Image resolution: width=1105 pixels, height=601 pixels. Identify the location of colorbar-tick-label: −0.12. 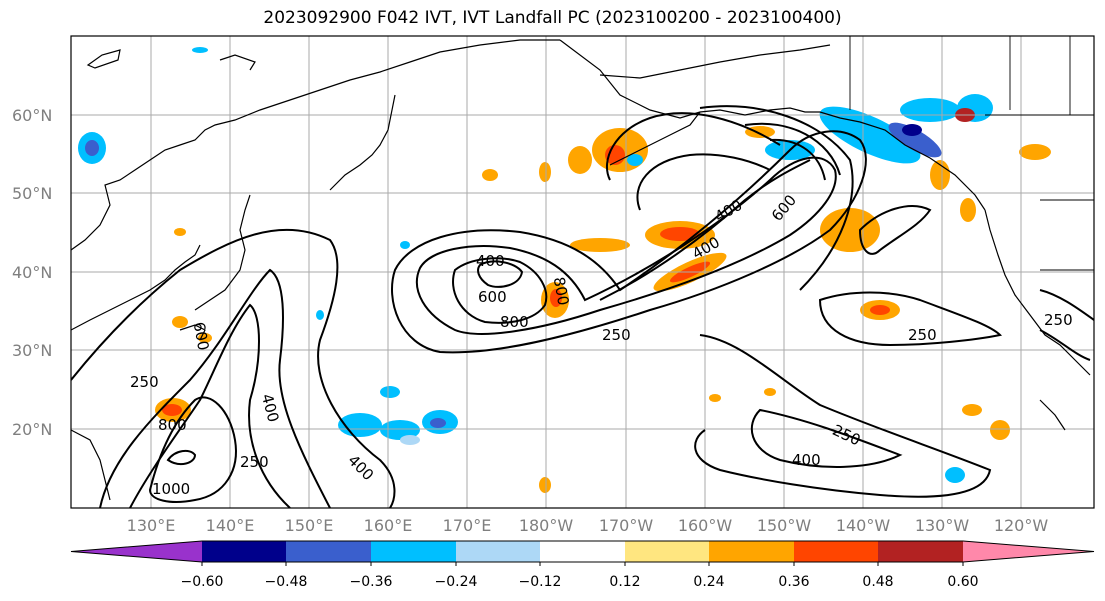
(540, 582).